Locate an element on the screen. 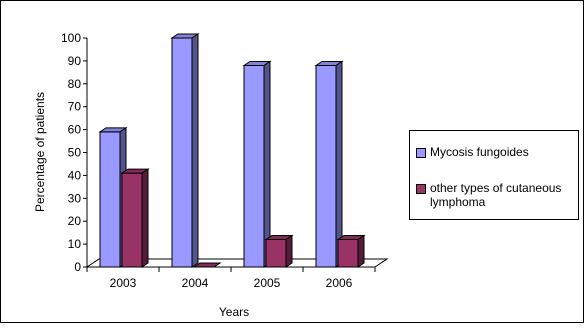  y-tick-label: 50 is located at coordinates (75, 153).